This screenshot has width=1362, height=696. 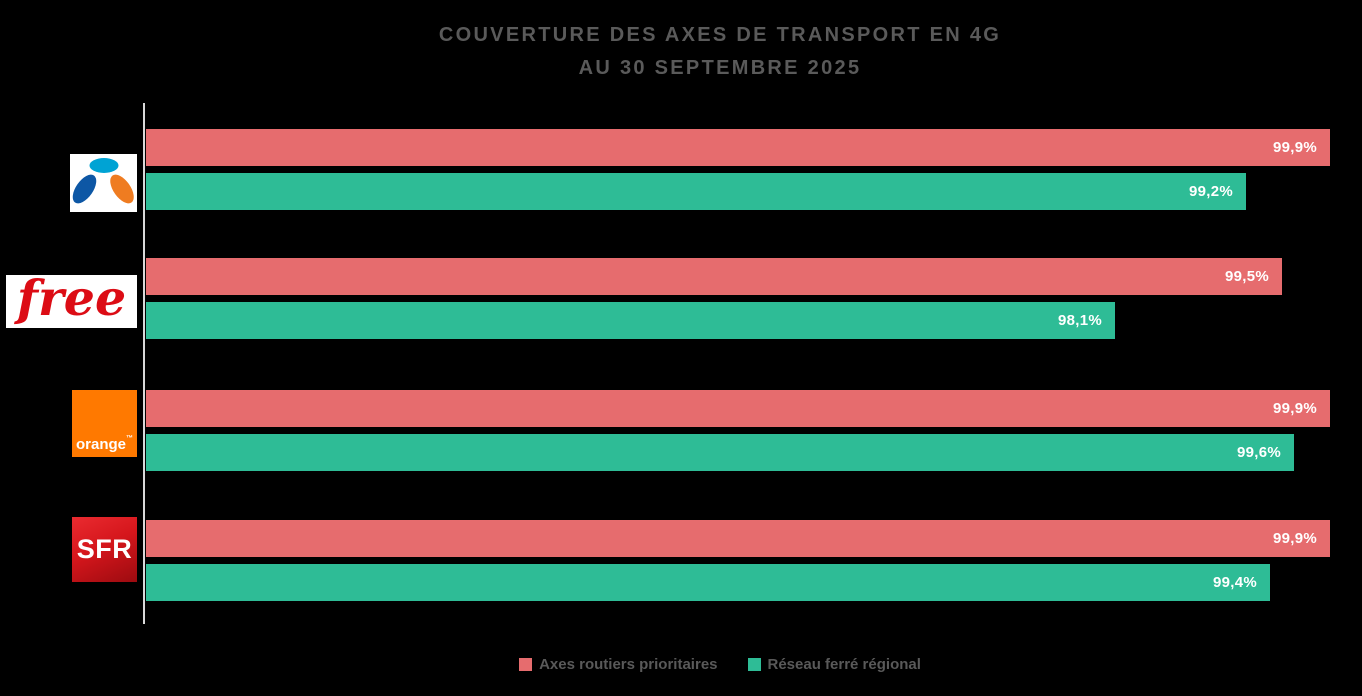 What do you see at coordinates (630, 320) in the screenshot?
I see `bar-reseau-ferre-free: 98,1%` at bounding box center [630, 320].